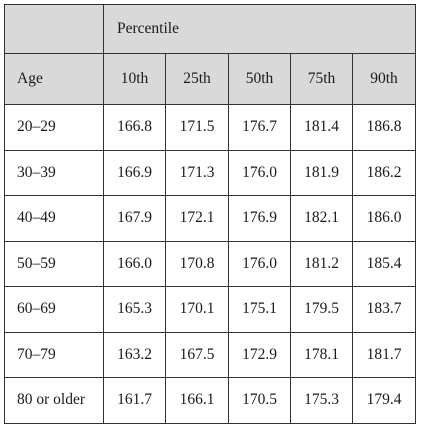  Describe the element at coordinates (134, 218) in the screenshot. I see `value-cell: 167.9` at that location.